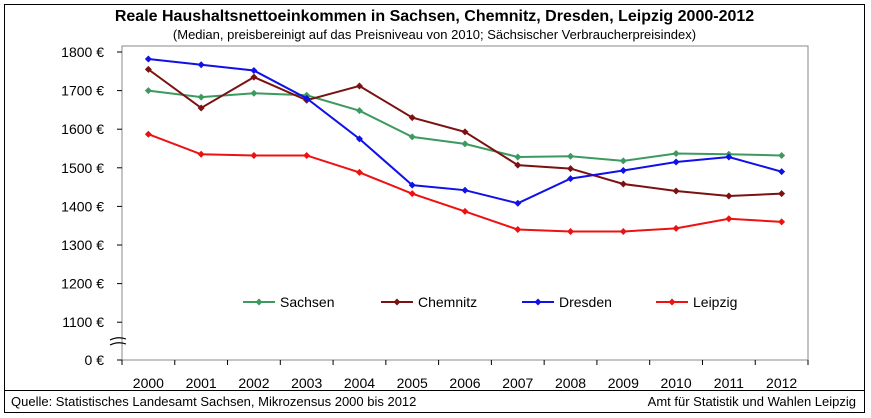 This screenshot has height=418, width=871. I want to click on x-tick-label: 2001, so click(201, 383).